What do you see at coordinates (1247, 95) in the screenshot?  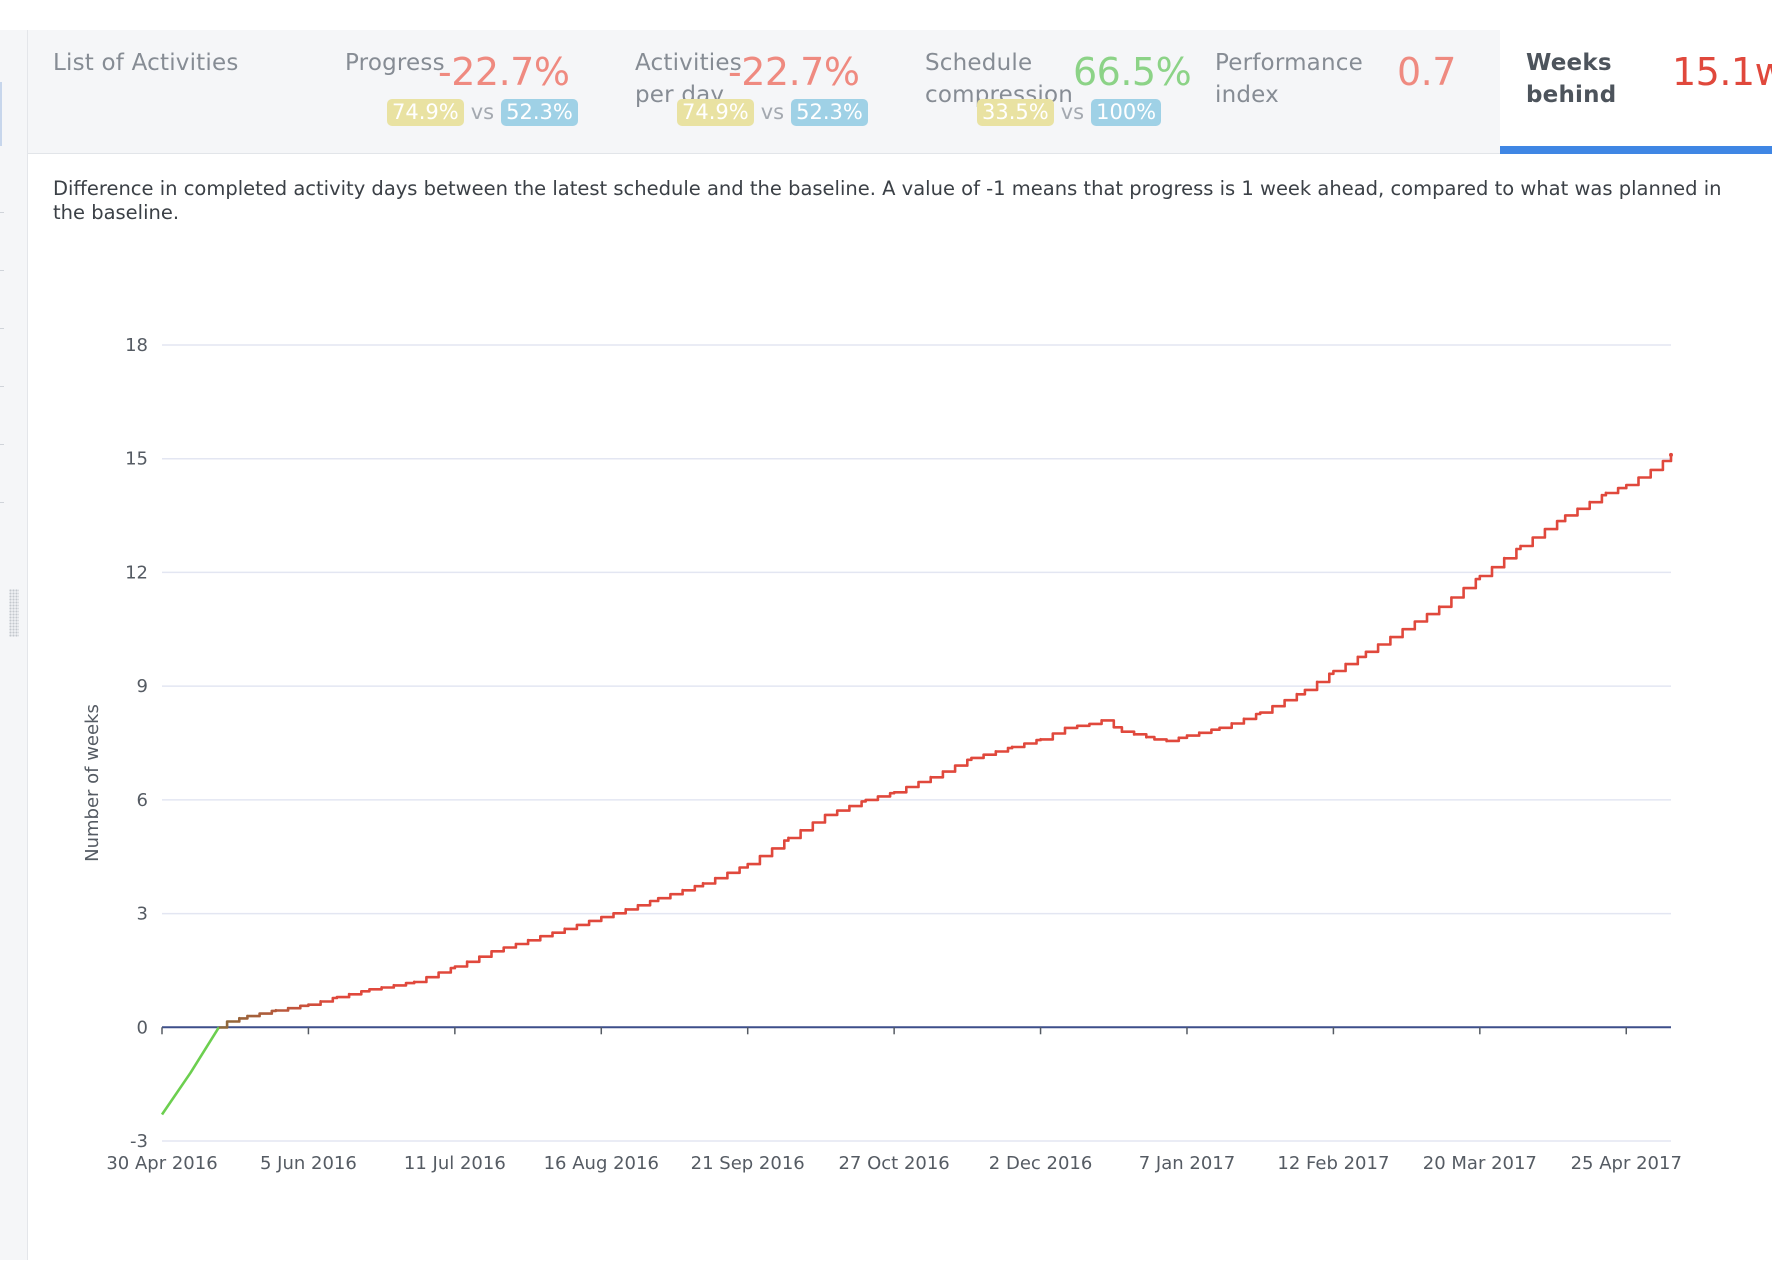 I see `tab-label-line: index` at bounding box center [1247, 95].